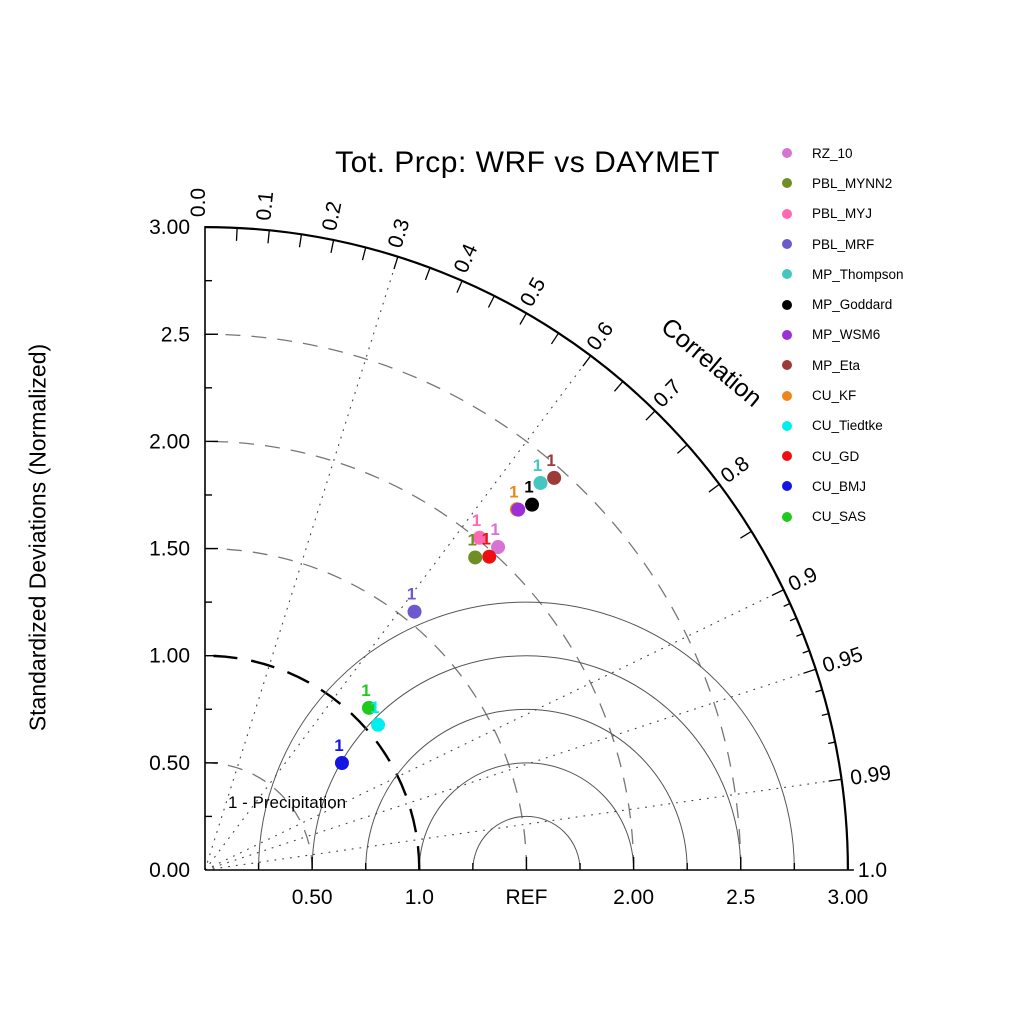 The image size is (1024, 1024). Describe the element at coordinates (858, 274) in the screenshot. I see `legend-label: MP_Thompson` at that location.